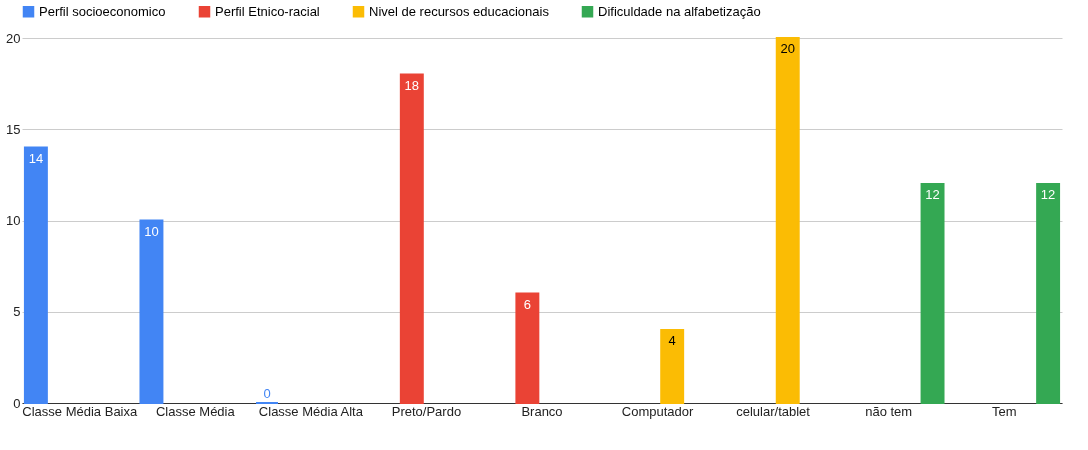 The width and height of the screenshot is (1088, 450). What do you see at coordinates (267, 393) in the screenshot?
I see `data-label: 0` at bounding box center [267, 393].